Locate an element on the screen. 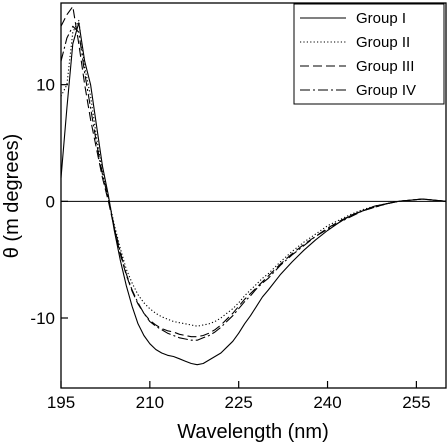  legend-box is located at coordinates (369, 54).